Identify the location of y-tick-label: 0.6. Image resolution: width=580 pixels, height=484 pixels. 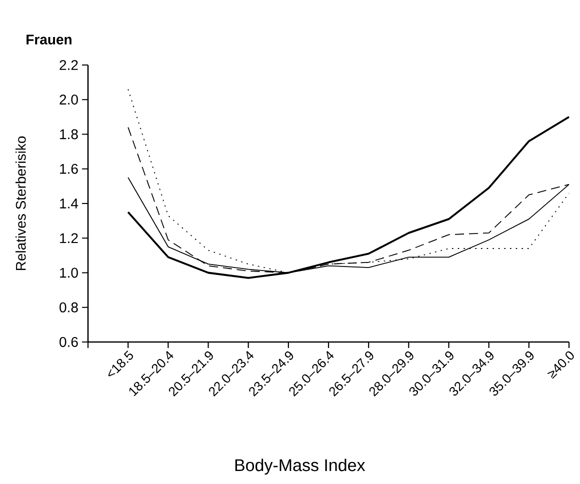
(69, 342).